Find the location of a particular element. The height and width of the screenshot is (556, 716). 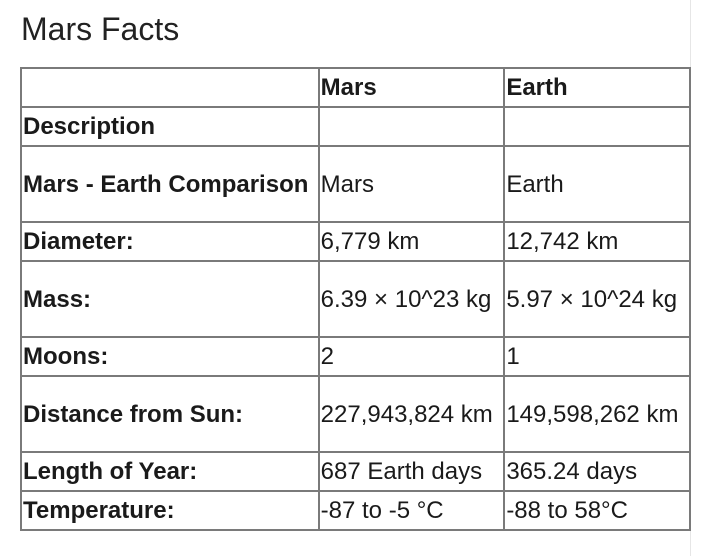

earth-value: 365.24 days is located at coordinates (597, 471).